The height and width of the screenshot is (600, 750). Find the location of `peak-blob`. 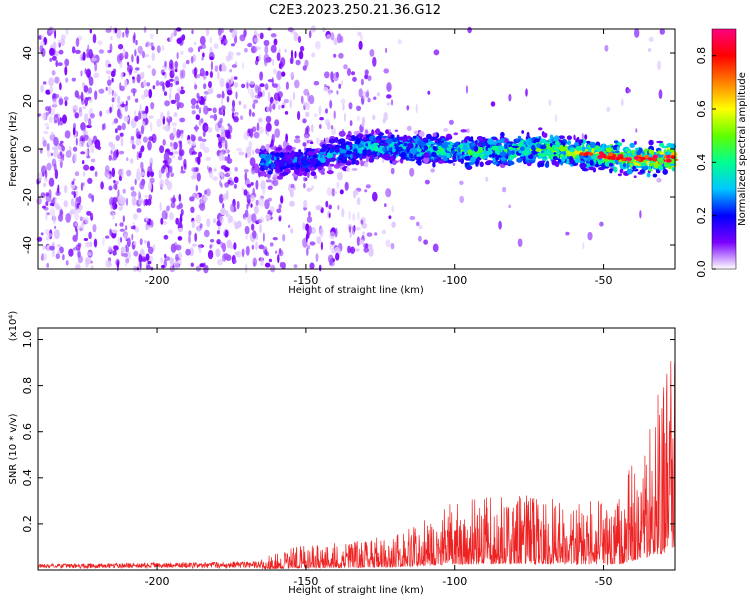

peak-blob is located at coordinates (643, 158).